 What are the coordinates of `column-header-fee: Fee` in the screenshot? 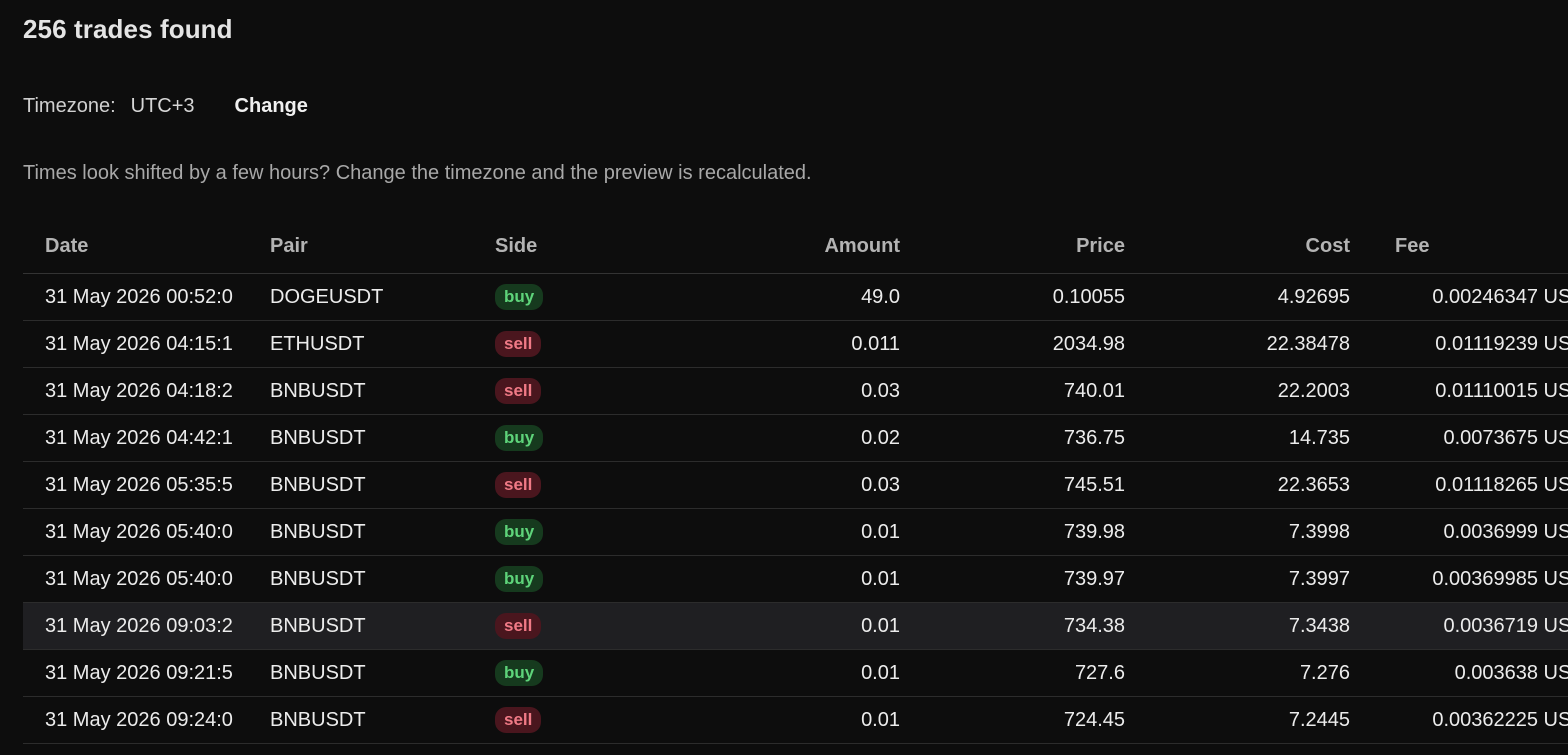 It's located at (1470, 246).